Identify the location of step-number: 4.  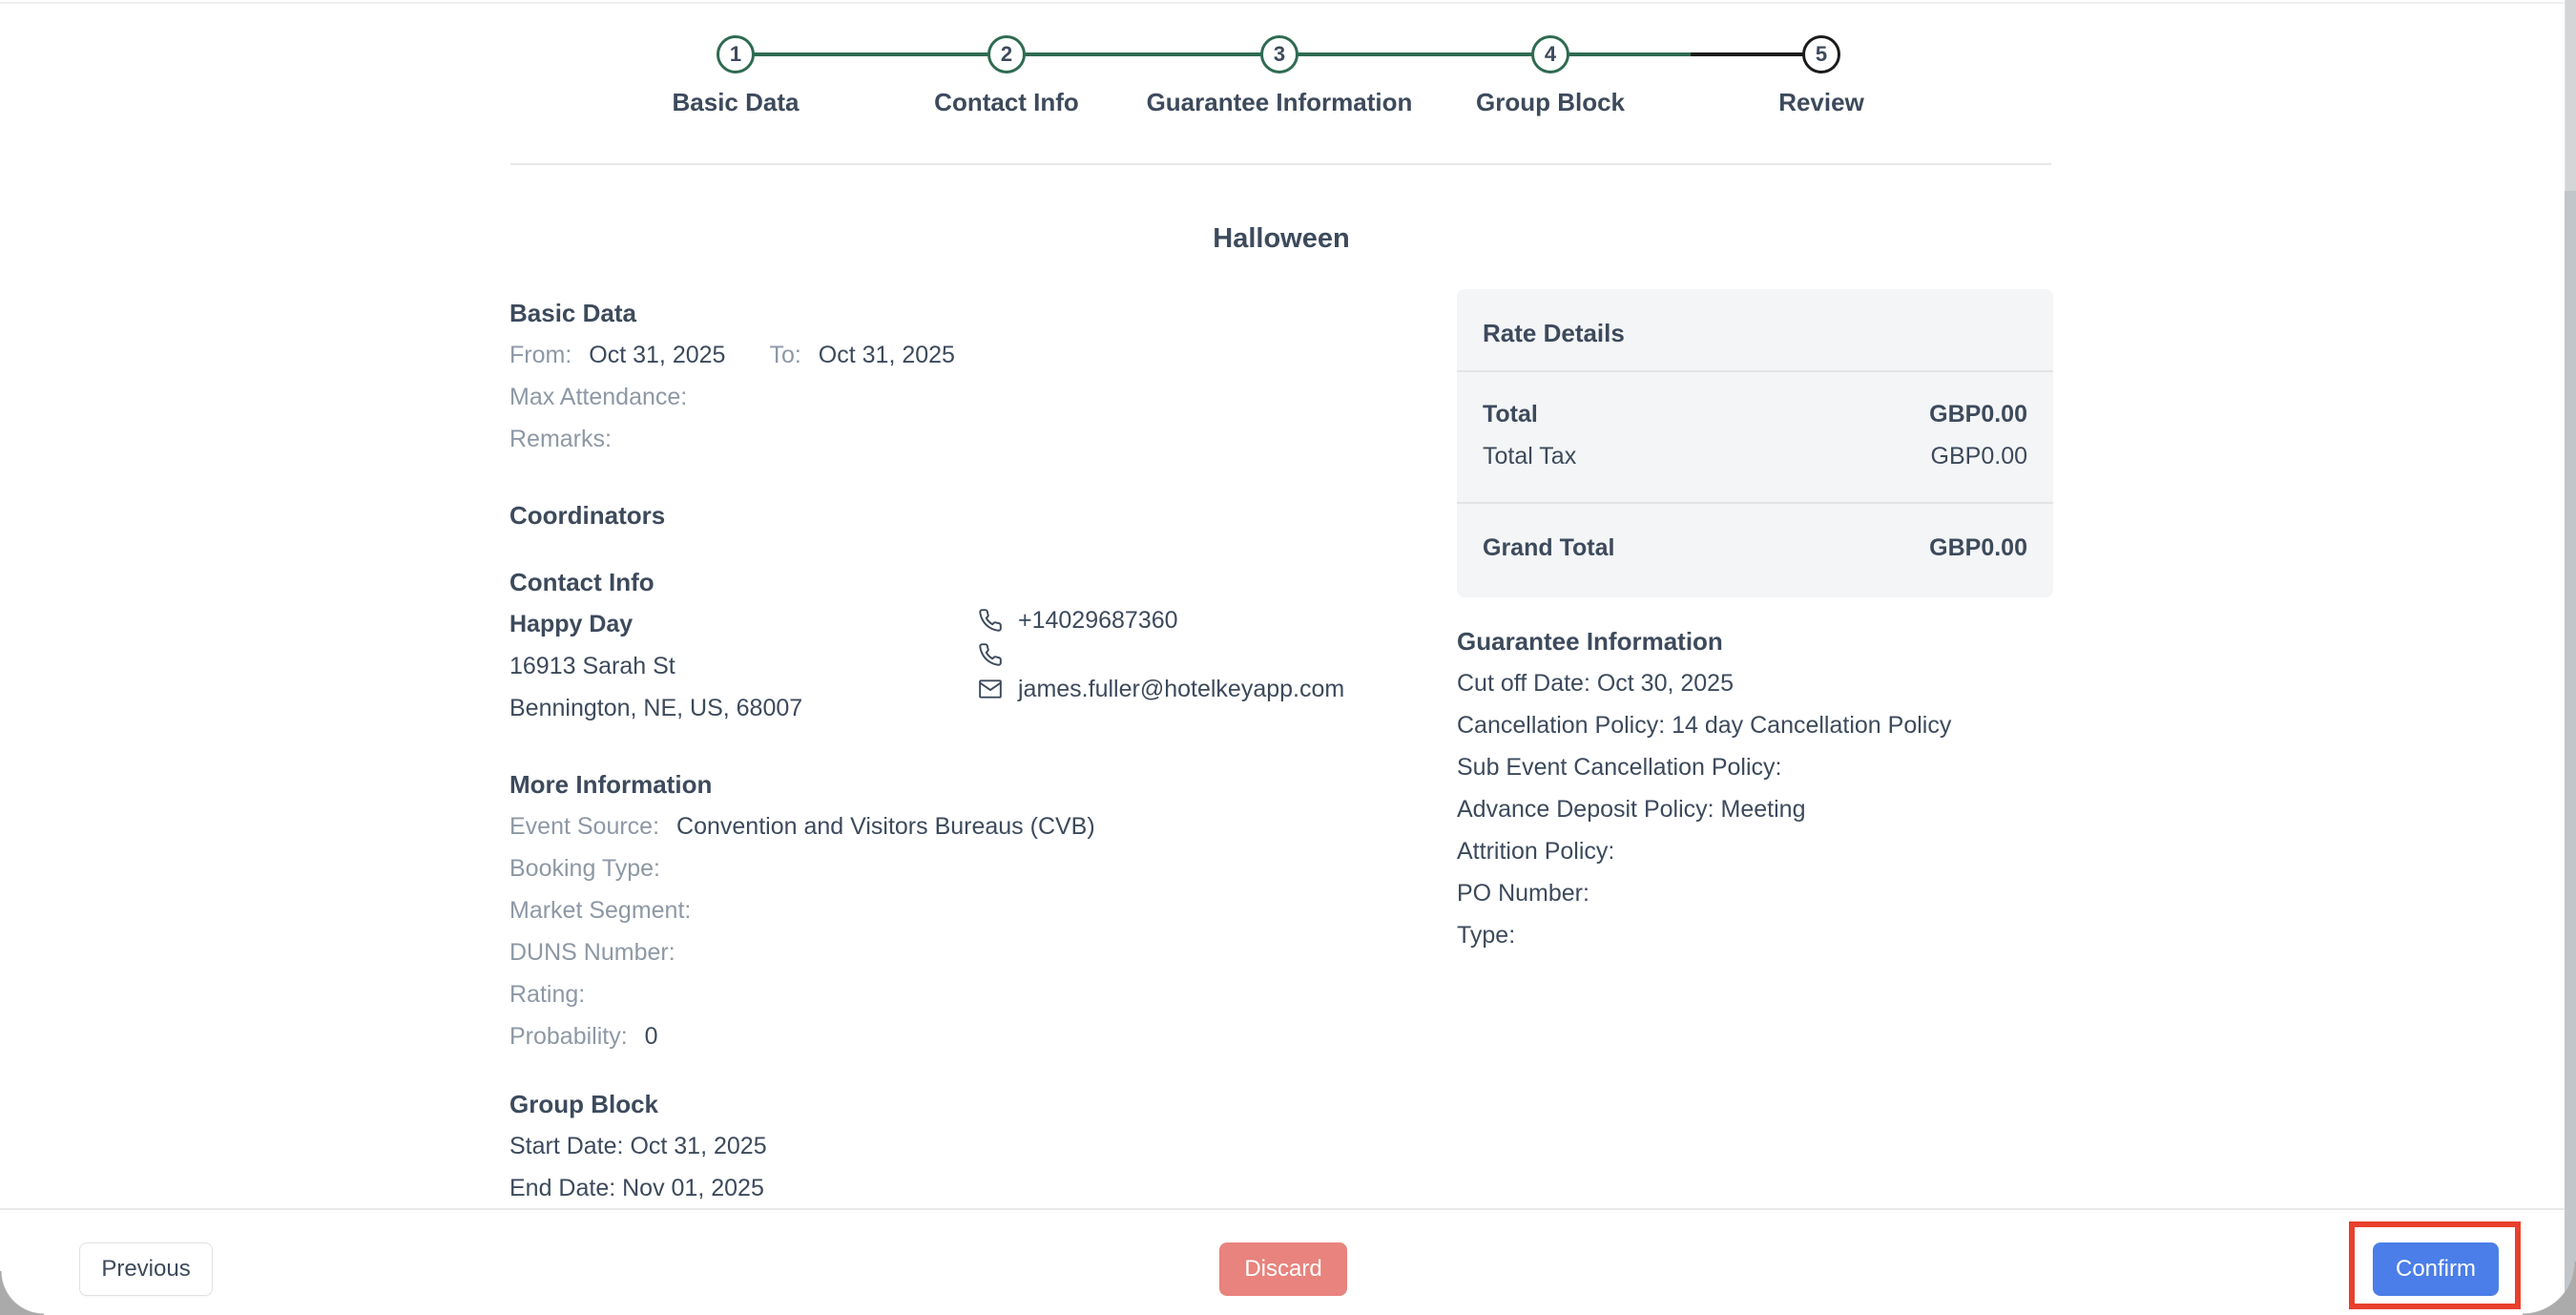
(1550, 54).